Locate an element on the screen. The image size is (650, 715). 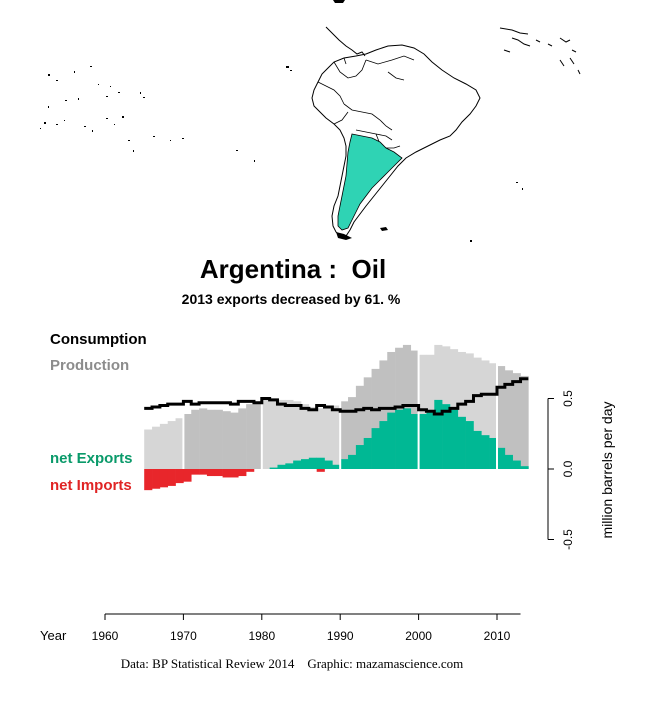
legend-net-imports: net Imports is located at coordinates (91, 485).